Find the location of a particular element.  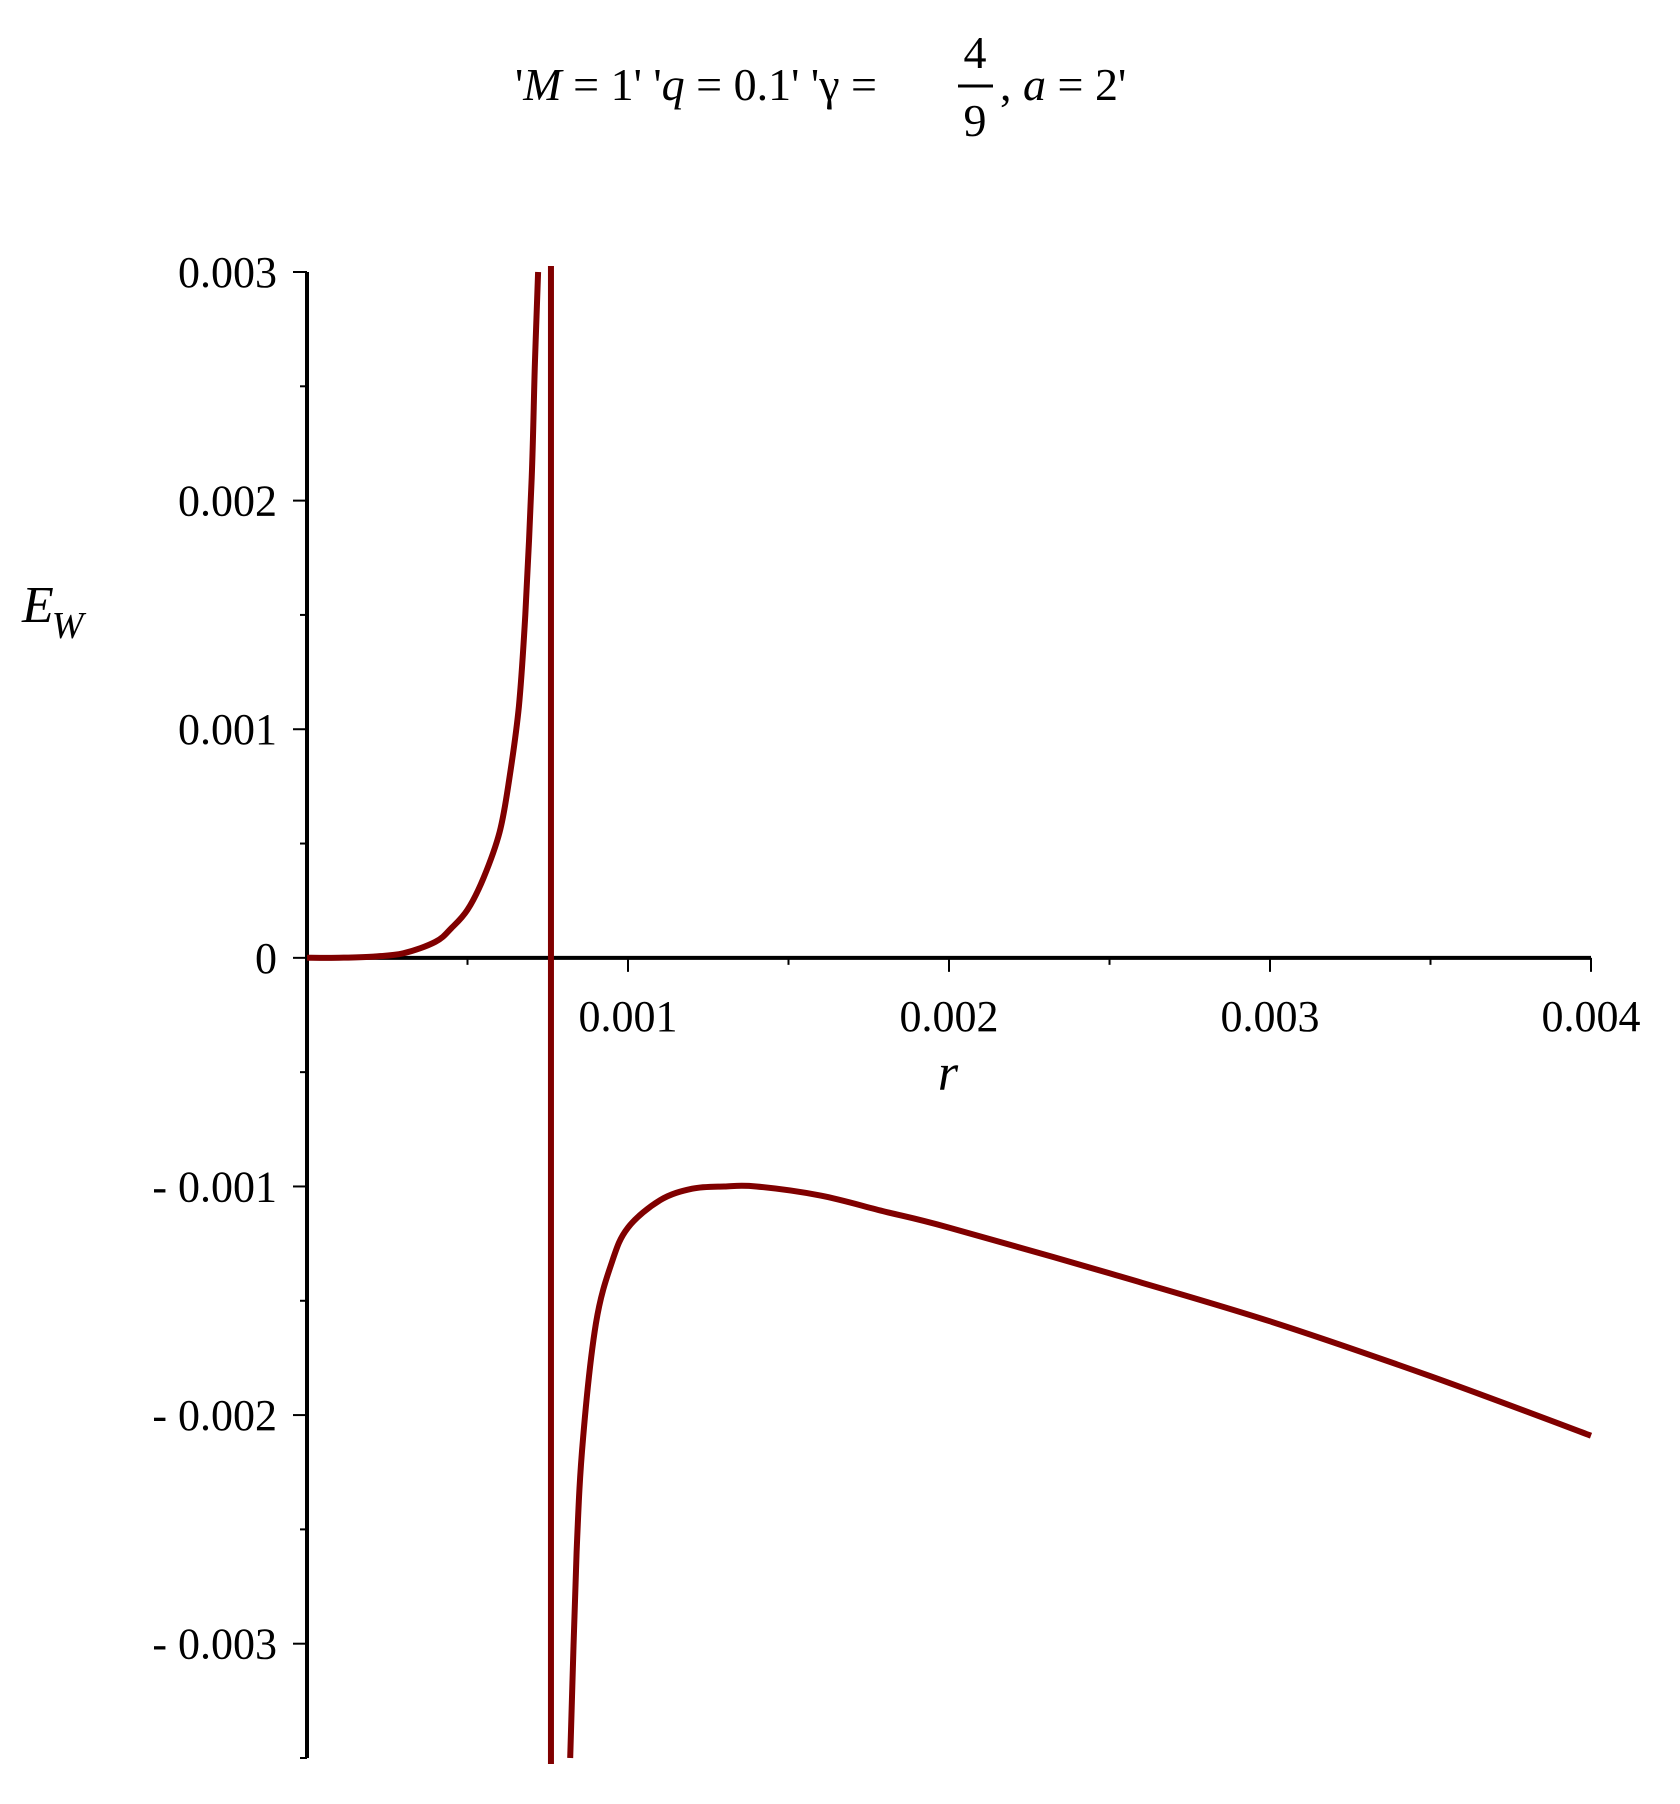

title-fraction-denominator: 9 is located at coordinates (975, 120).